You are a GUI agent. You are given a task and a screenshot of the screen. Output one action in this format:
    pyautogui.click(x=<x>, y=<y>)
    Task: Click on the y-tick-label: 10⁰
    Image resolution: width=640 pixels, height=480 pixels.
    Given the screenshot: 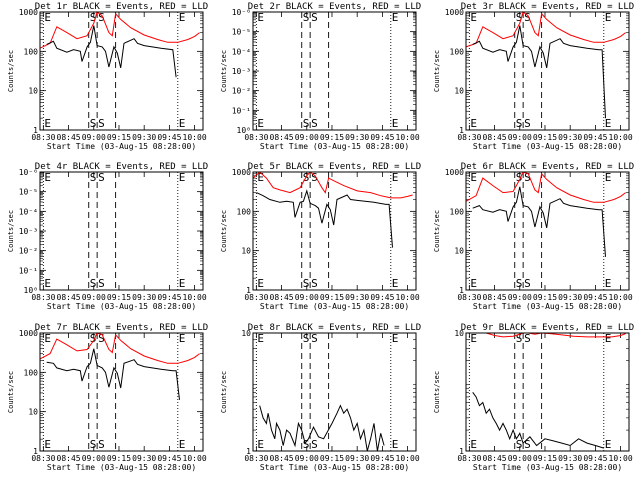 What is the action you would take?
    pyautogui.click(x=31, y=290)
    